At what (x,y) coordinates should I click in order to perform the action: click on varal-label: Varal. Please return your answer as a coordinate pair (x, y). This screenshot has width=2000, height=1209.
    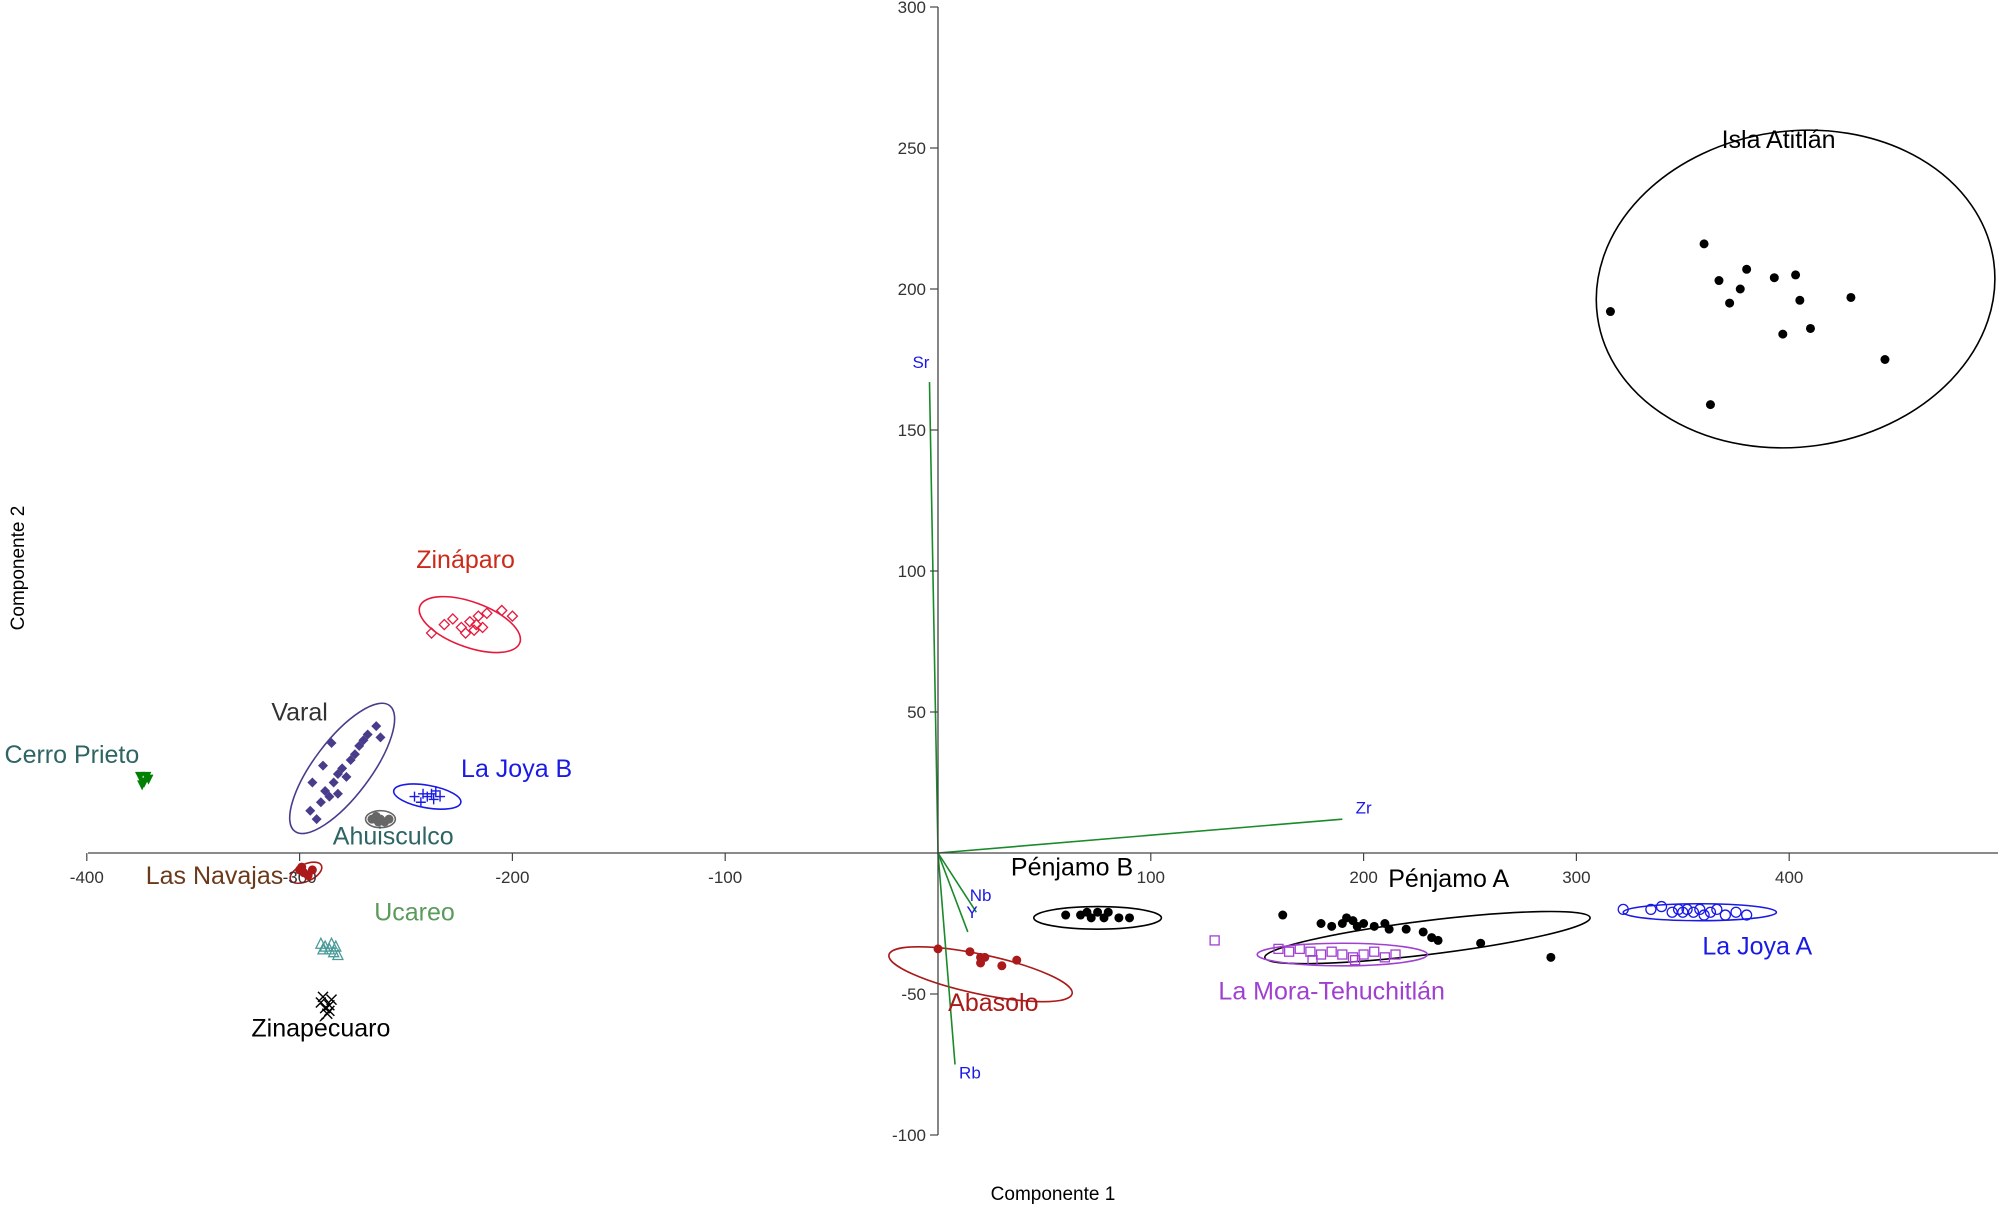
    Looking at the image, I should click on (299, 712).